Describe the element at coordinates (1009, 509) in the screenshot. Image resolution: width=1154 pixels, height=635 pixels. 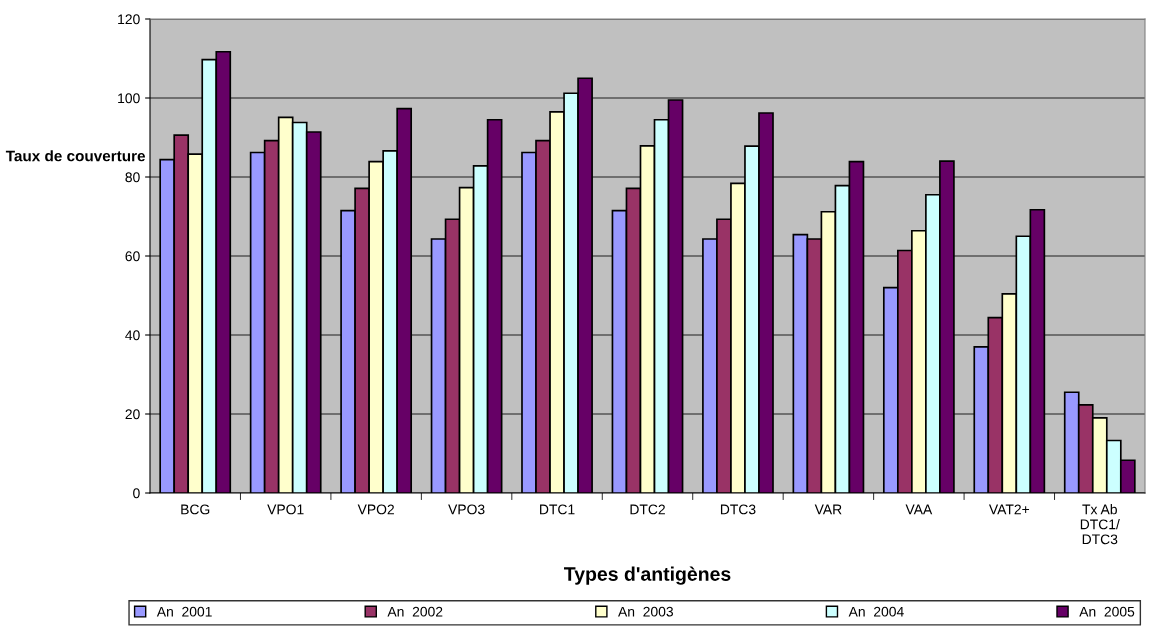
I see `x-tick-label: VAT2+` at that location.